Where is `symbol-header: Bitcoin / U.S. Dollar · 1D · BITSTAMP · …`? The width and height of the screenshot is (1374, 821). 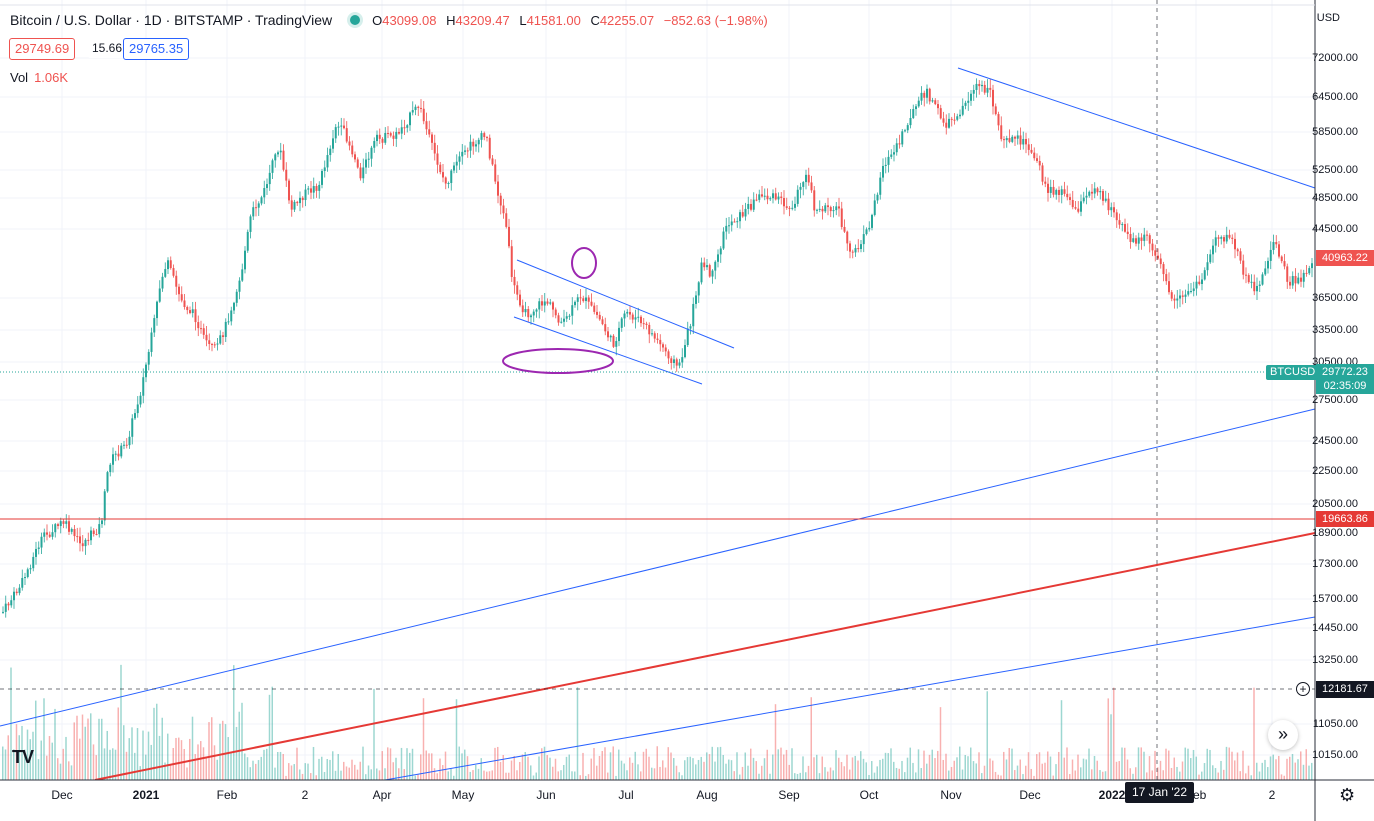 symbol-header: Bitcoin / U.S. Dollar · 1D · BITSTAMP · … is located at coordinates (389, 20).